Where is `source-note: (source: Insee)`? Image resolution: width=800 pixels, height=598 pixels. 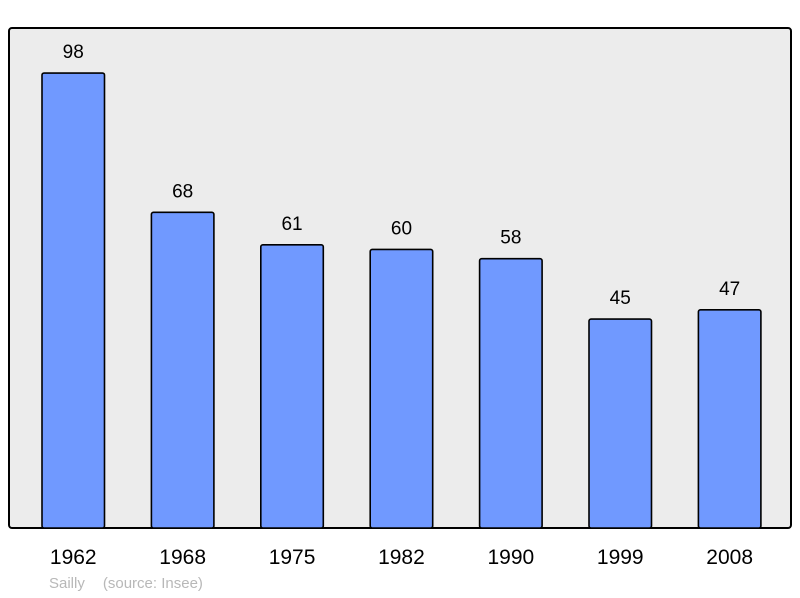
source-note: (source: Insee) is located at coordinates (152, 583).